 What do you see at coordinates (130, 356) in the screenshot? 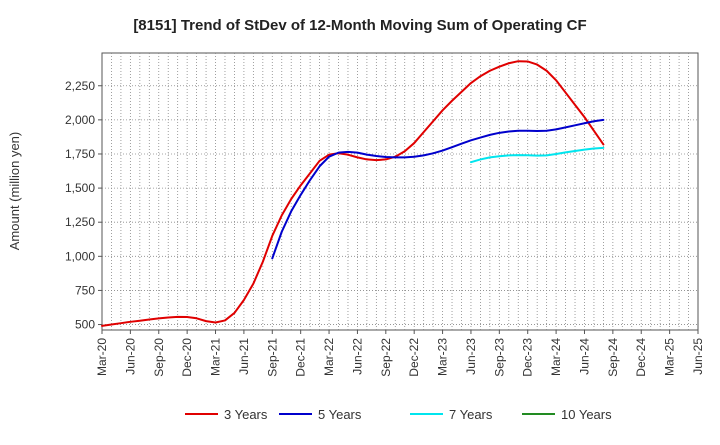
I see `x-tick-label: Jun-20` at bounding box center [130, 356].